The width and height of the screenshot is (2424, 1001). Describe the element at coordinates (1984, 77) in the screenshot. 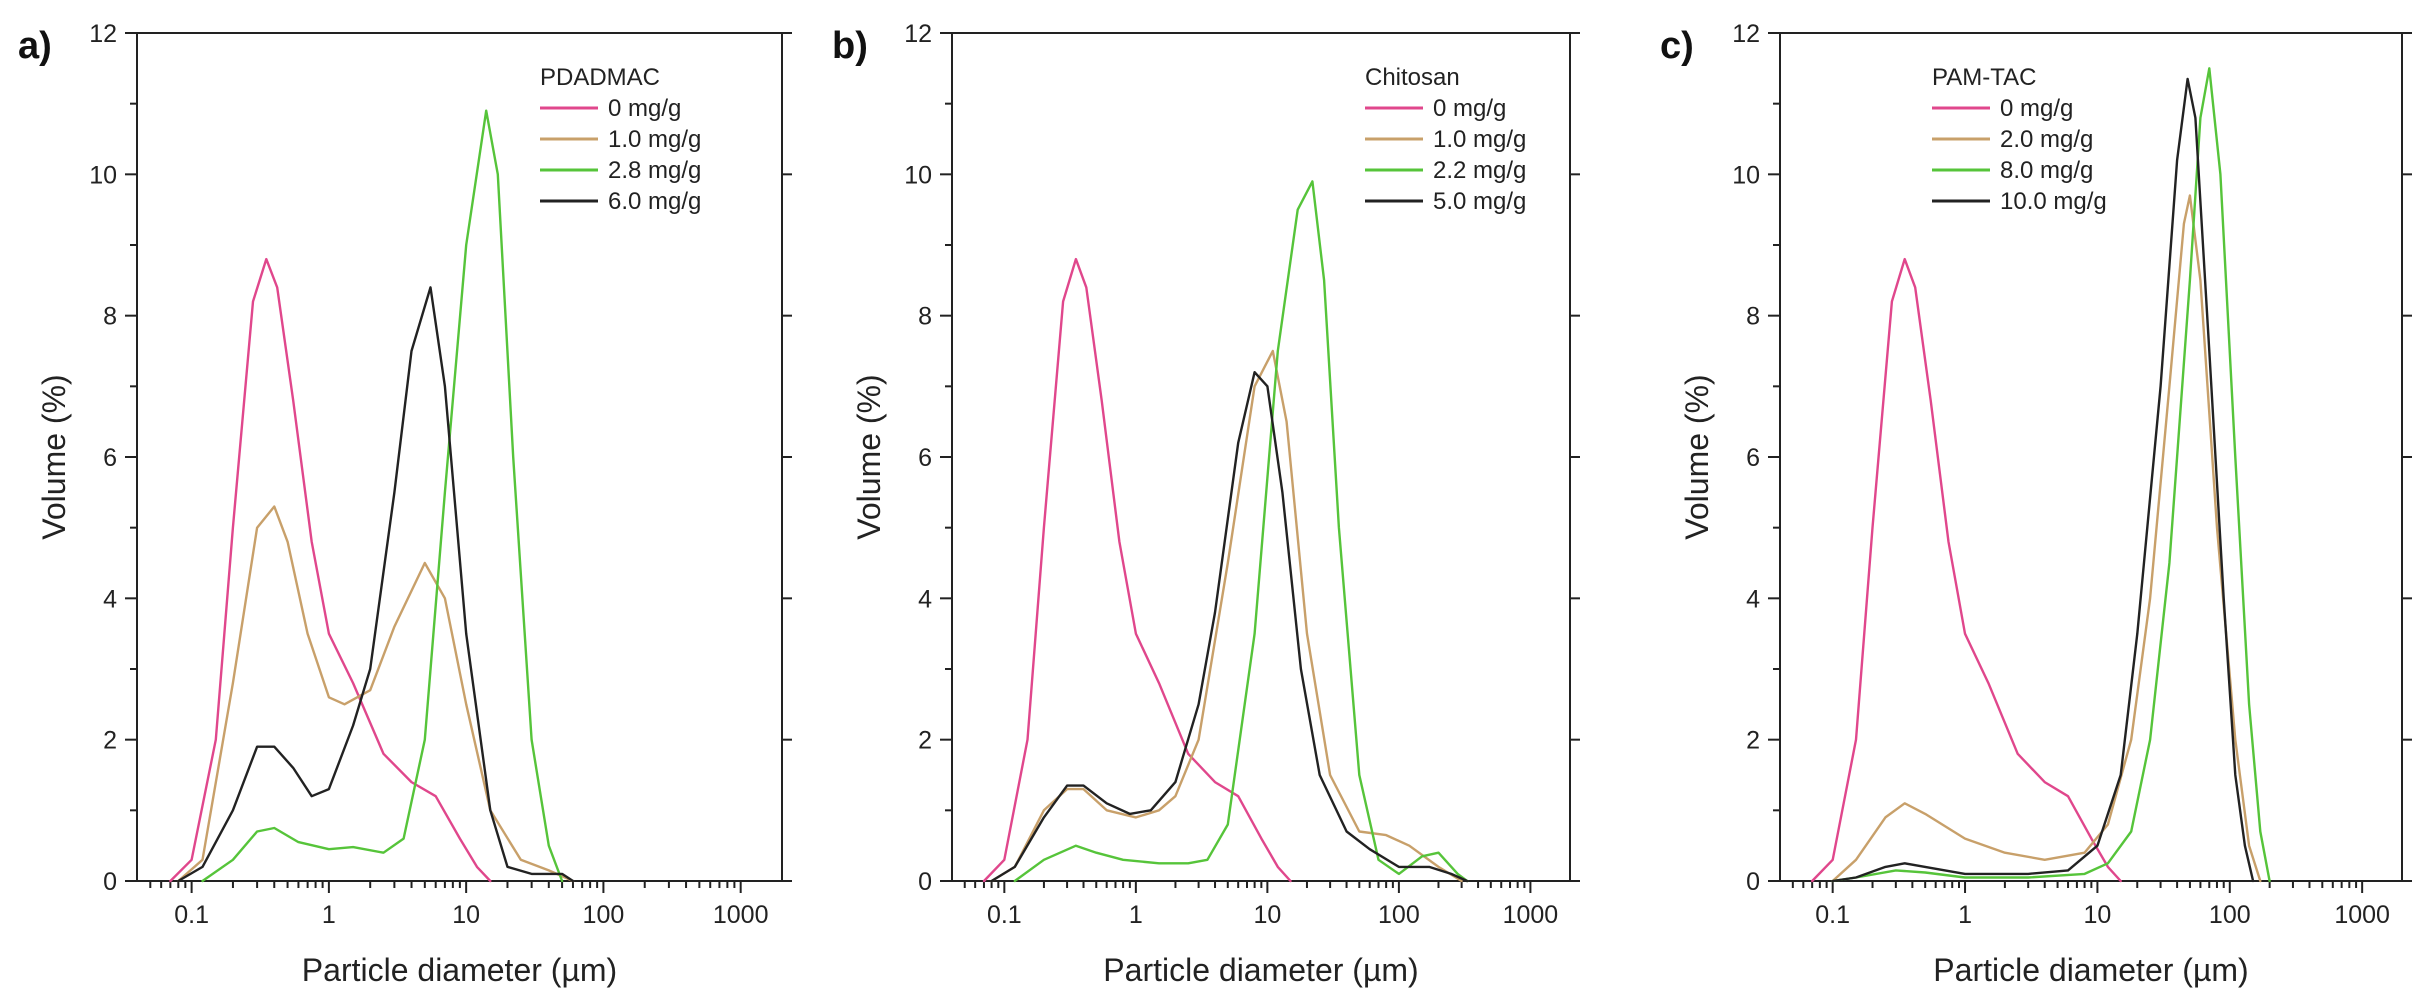

I see `legend-title: PAM-TAC` at that location.